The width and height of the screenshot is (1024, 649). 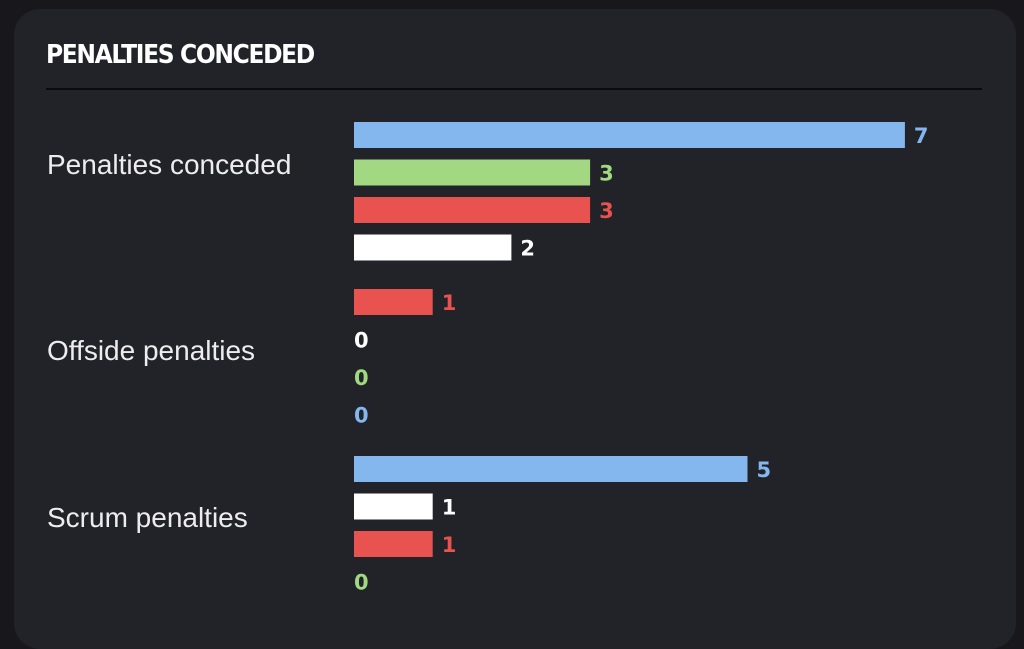 I want to click on bar-value-label: 7, so click(x=921, y=136).